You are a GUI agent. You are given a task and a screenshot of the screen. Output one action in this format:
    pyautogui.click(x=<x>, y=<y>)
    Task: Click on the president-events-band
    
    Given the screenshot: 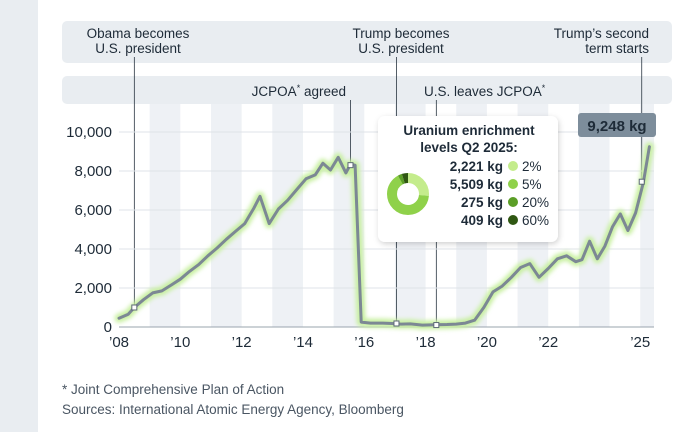 What is the action you would take?
    pyautogui.click(x=367, y=42)
    